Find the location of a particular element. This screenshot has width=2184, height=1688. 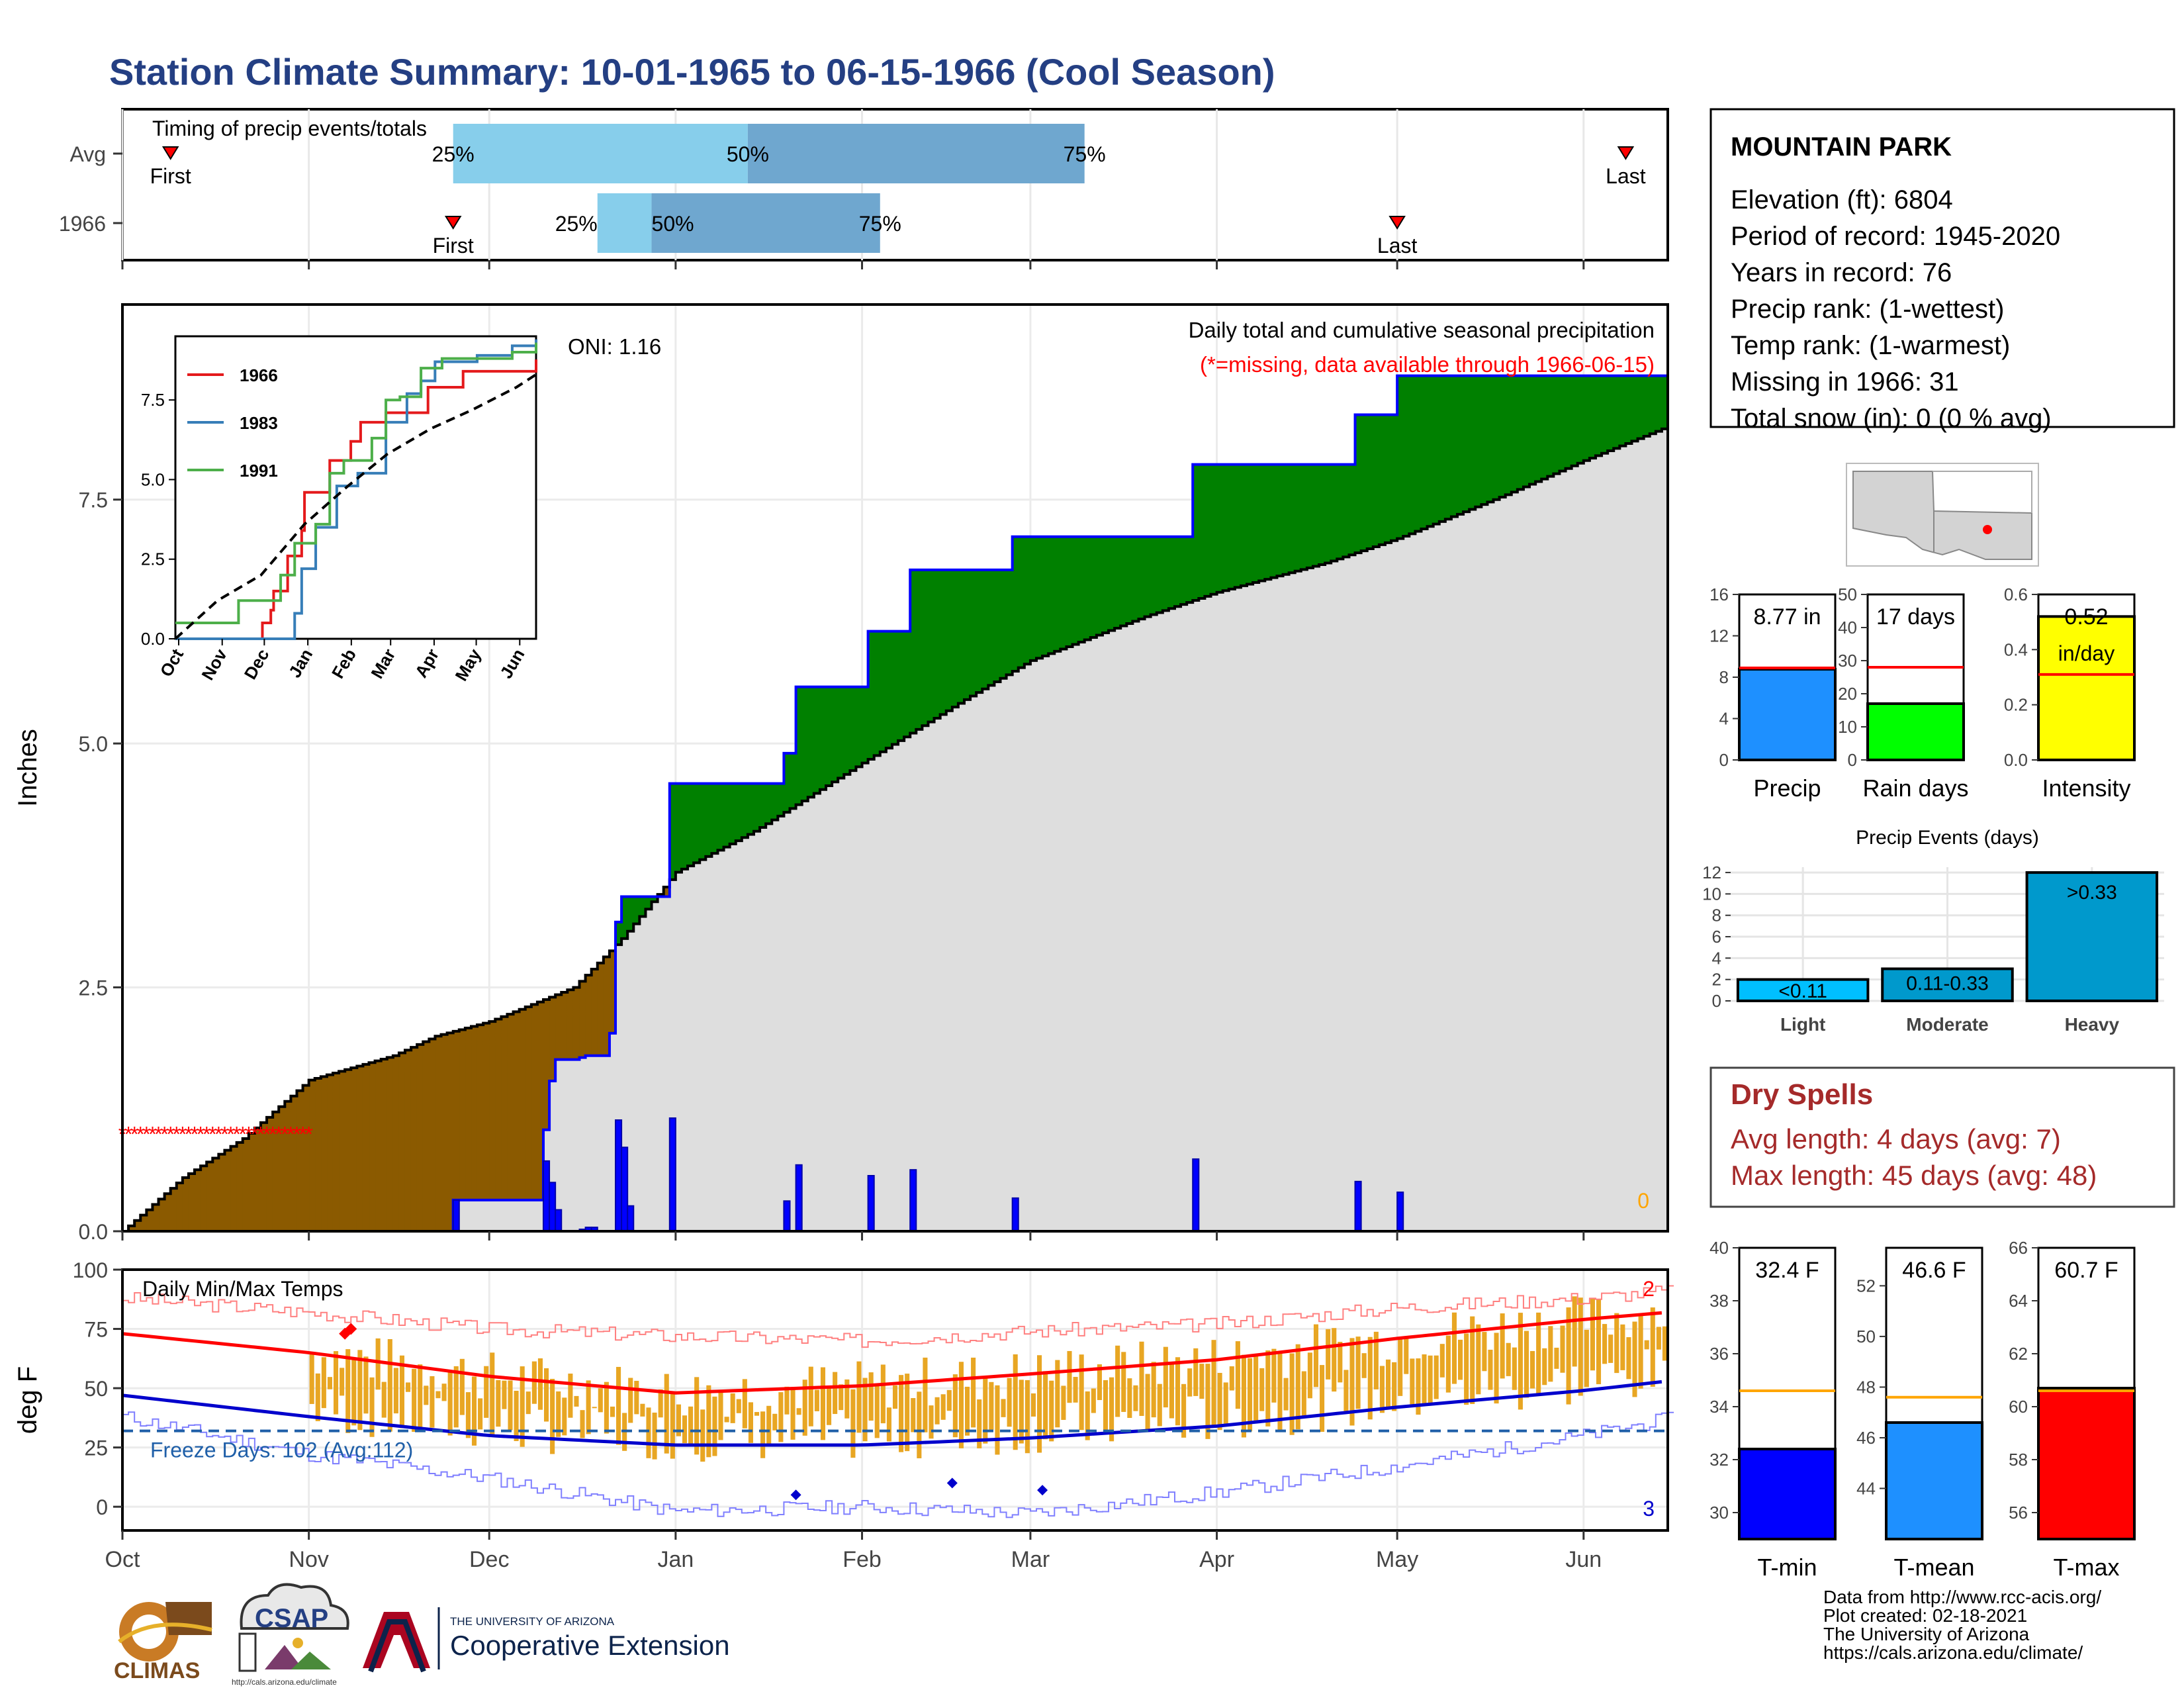

record-low-marker is located at coordinates (795, 1495).